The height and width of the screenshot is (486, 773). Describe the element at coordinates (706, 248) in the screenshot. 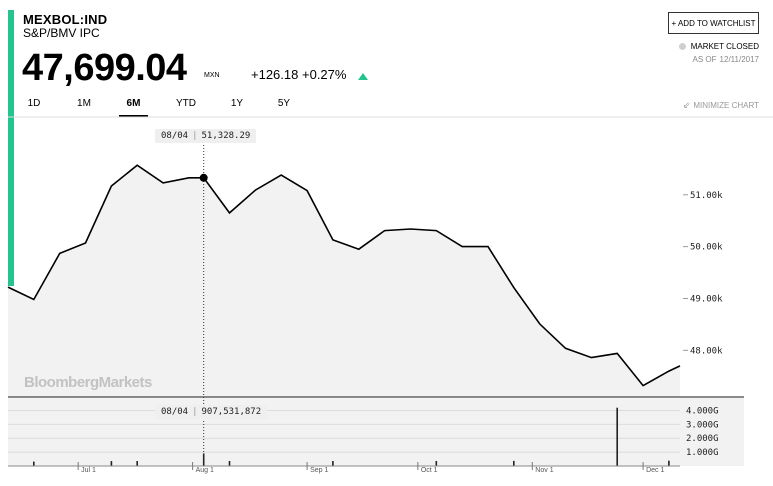

I see `y-tick-label: 50.00k` at that location.